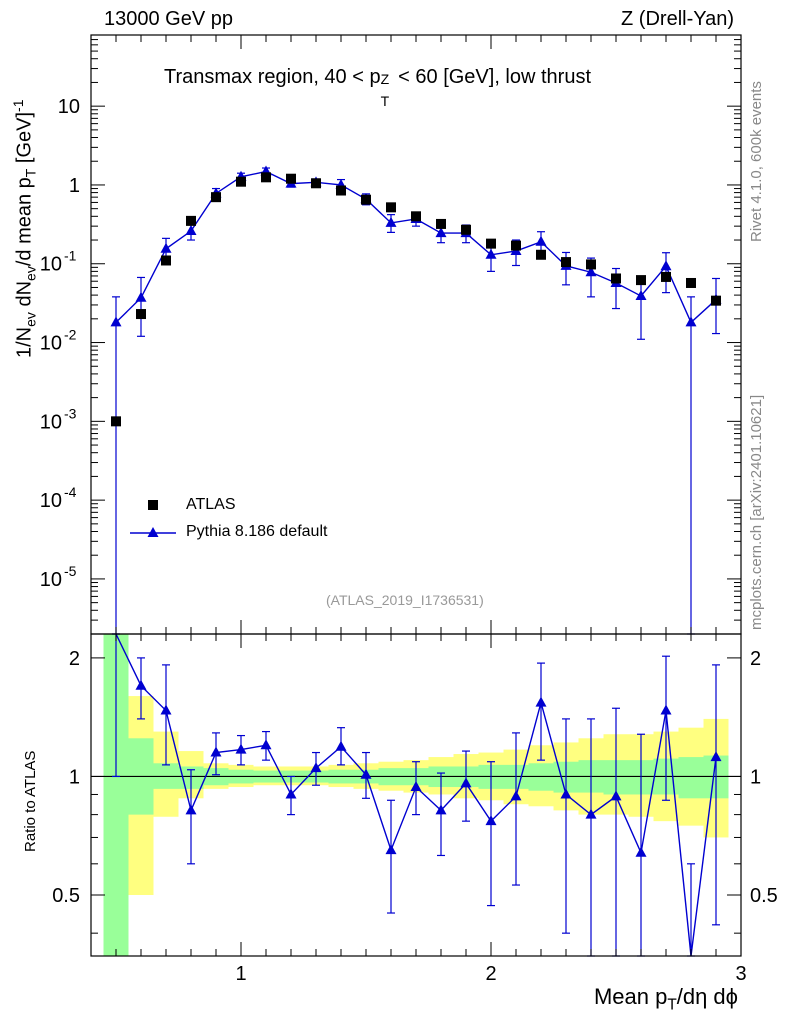 This screenshot has width=786, height=1024. Describe the element at coordinates (74, 659) in the screenshot. I see `ratio-y-tick-label: 2` at that location.